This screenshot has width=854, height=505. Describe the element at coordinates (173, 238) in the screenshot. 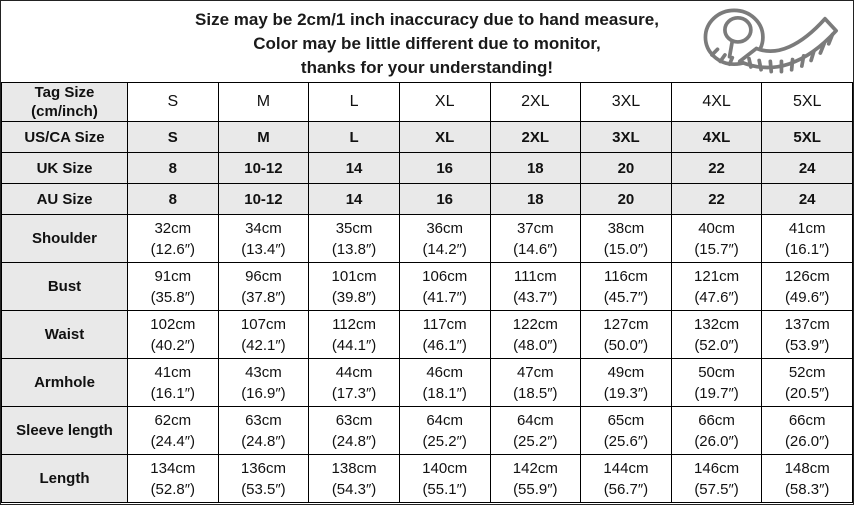

I see `measure-cell: 32cm (12.6″)` at that location.